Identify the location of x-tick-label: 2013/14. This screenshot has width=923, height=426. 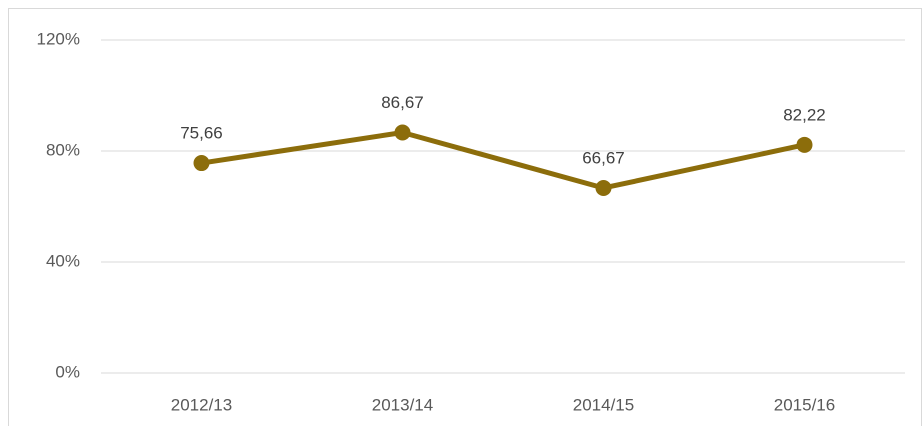
(402, 404).